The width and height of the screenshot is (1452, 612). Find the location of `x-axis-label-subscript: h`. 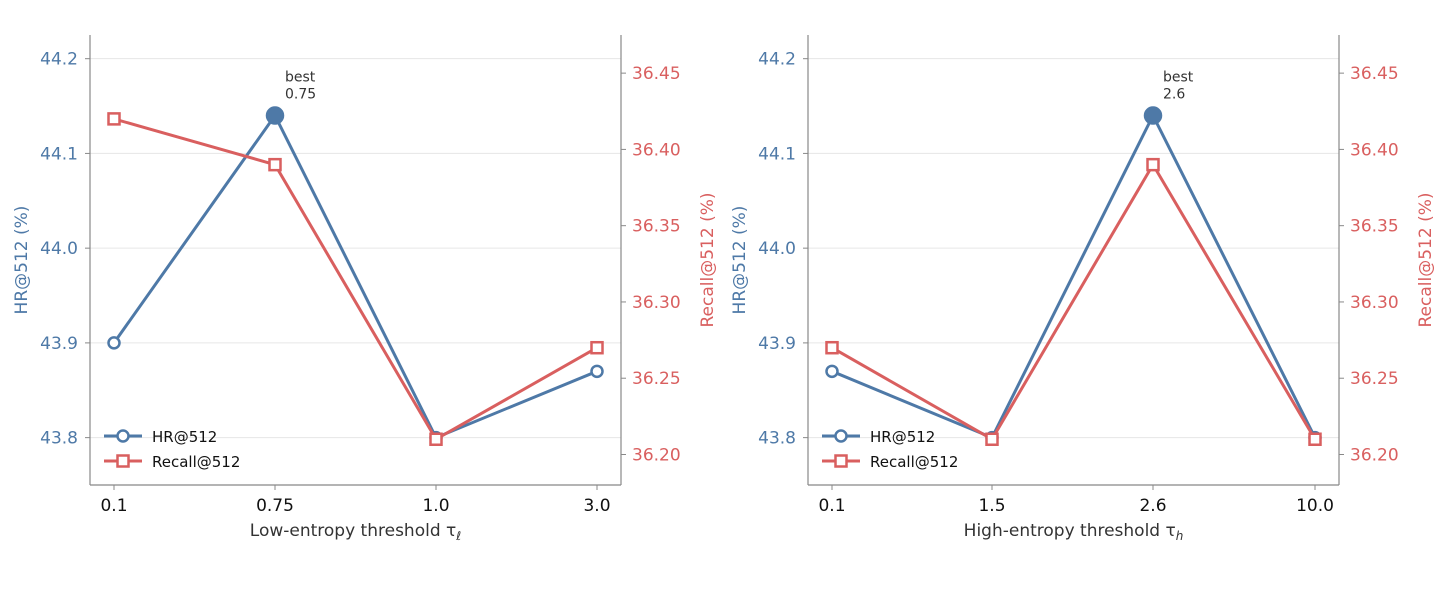

x-axis-label-subscript: h is located at coordinates (1180, 536).